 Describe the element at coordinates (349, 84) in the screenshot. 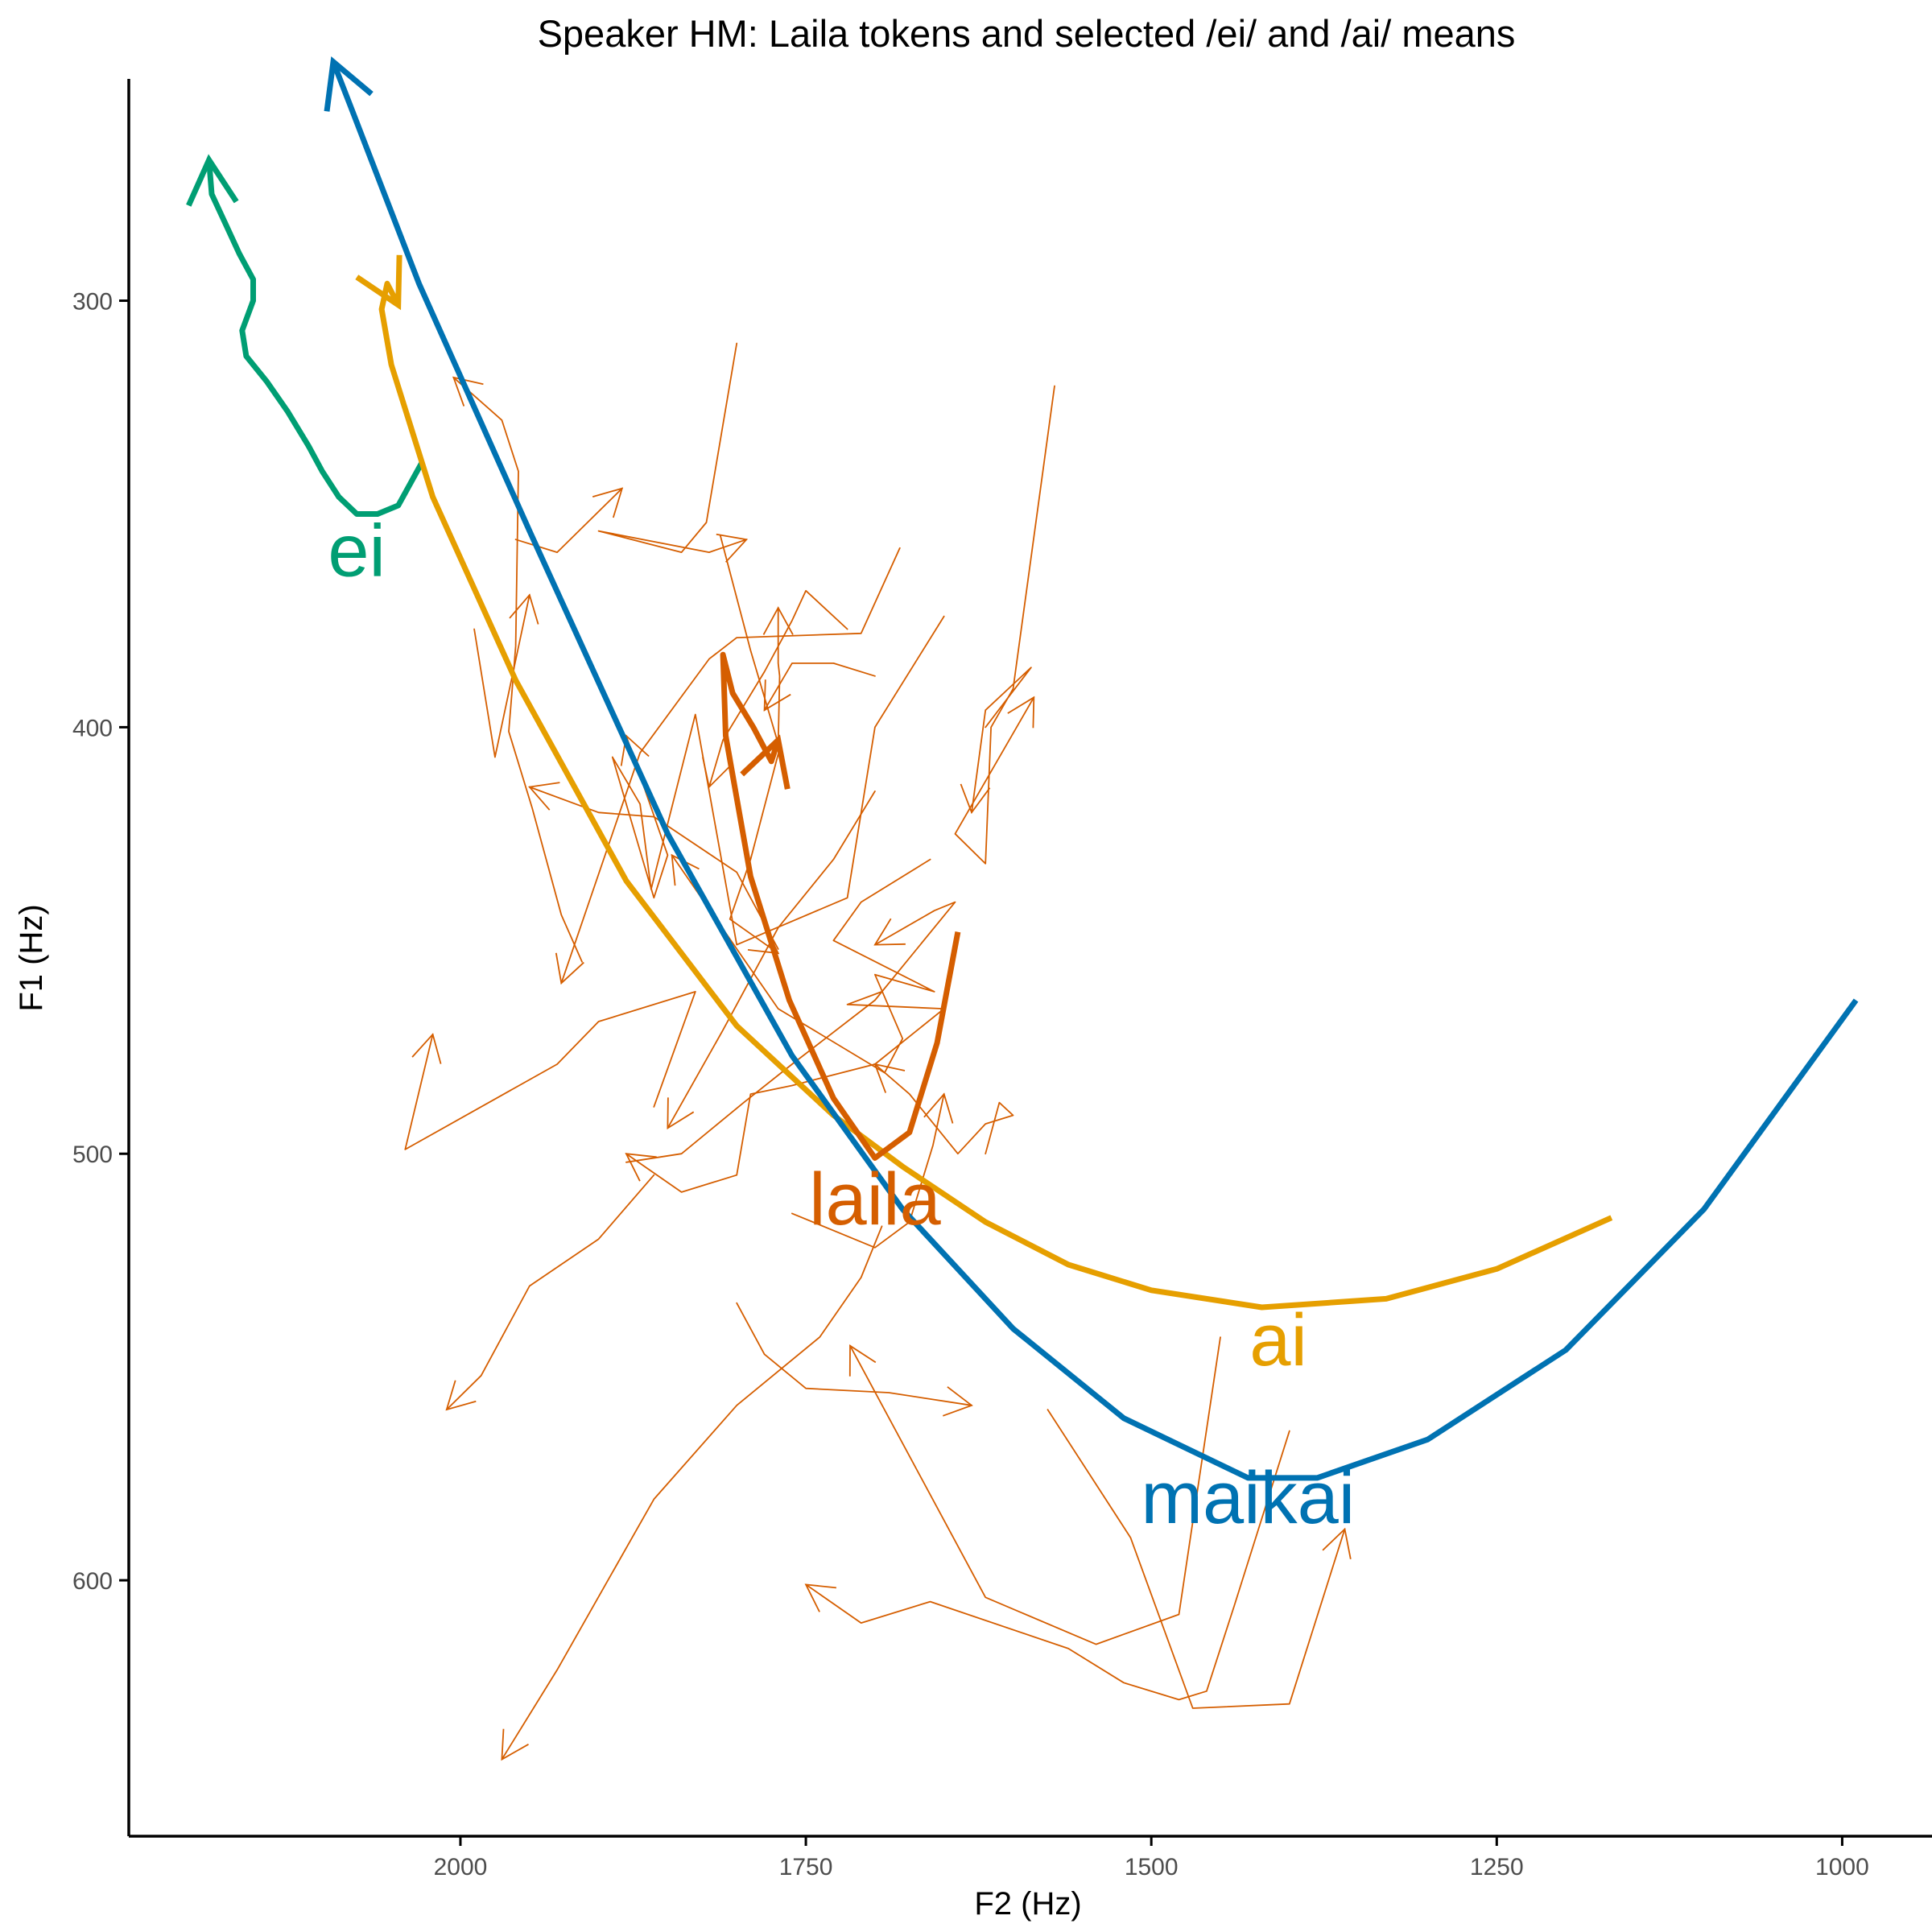

I see `series-maikai-arrowhead` at that location.